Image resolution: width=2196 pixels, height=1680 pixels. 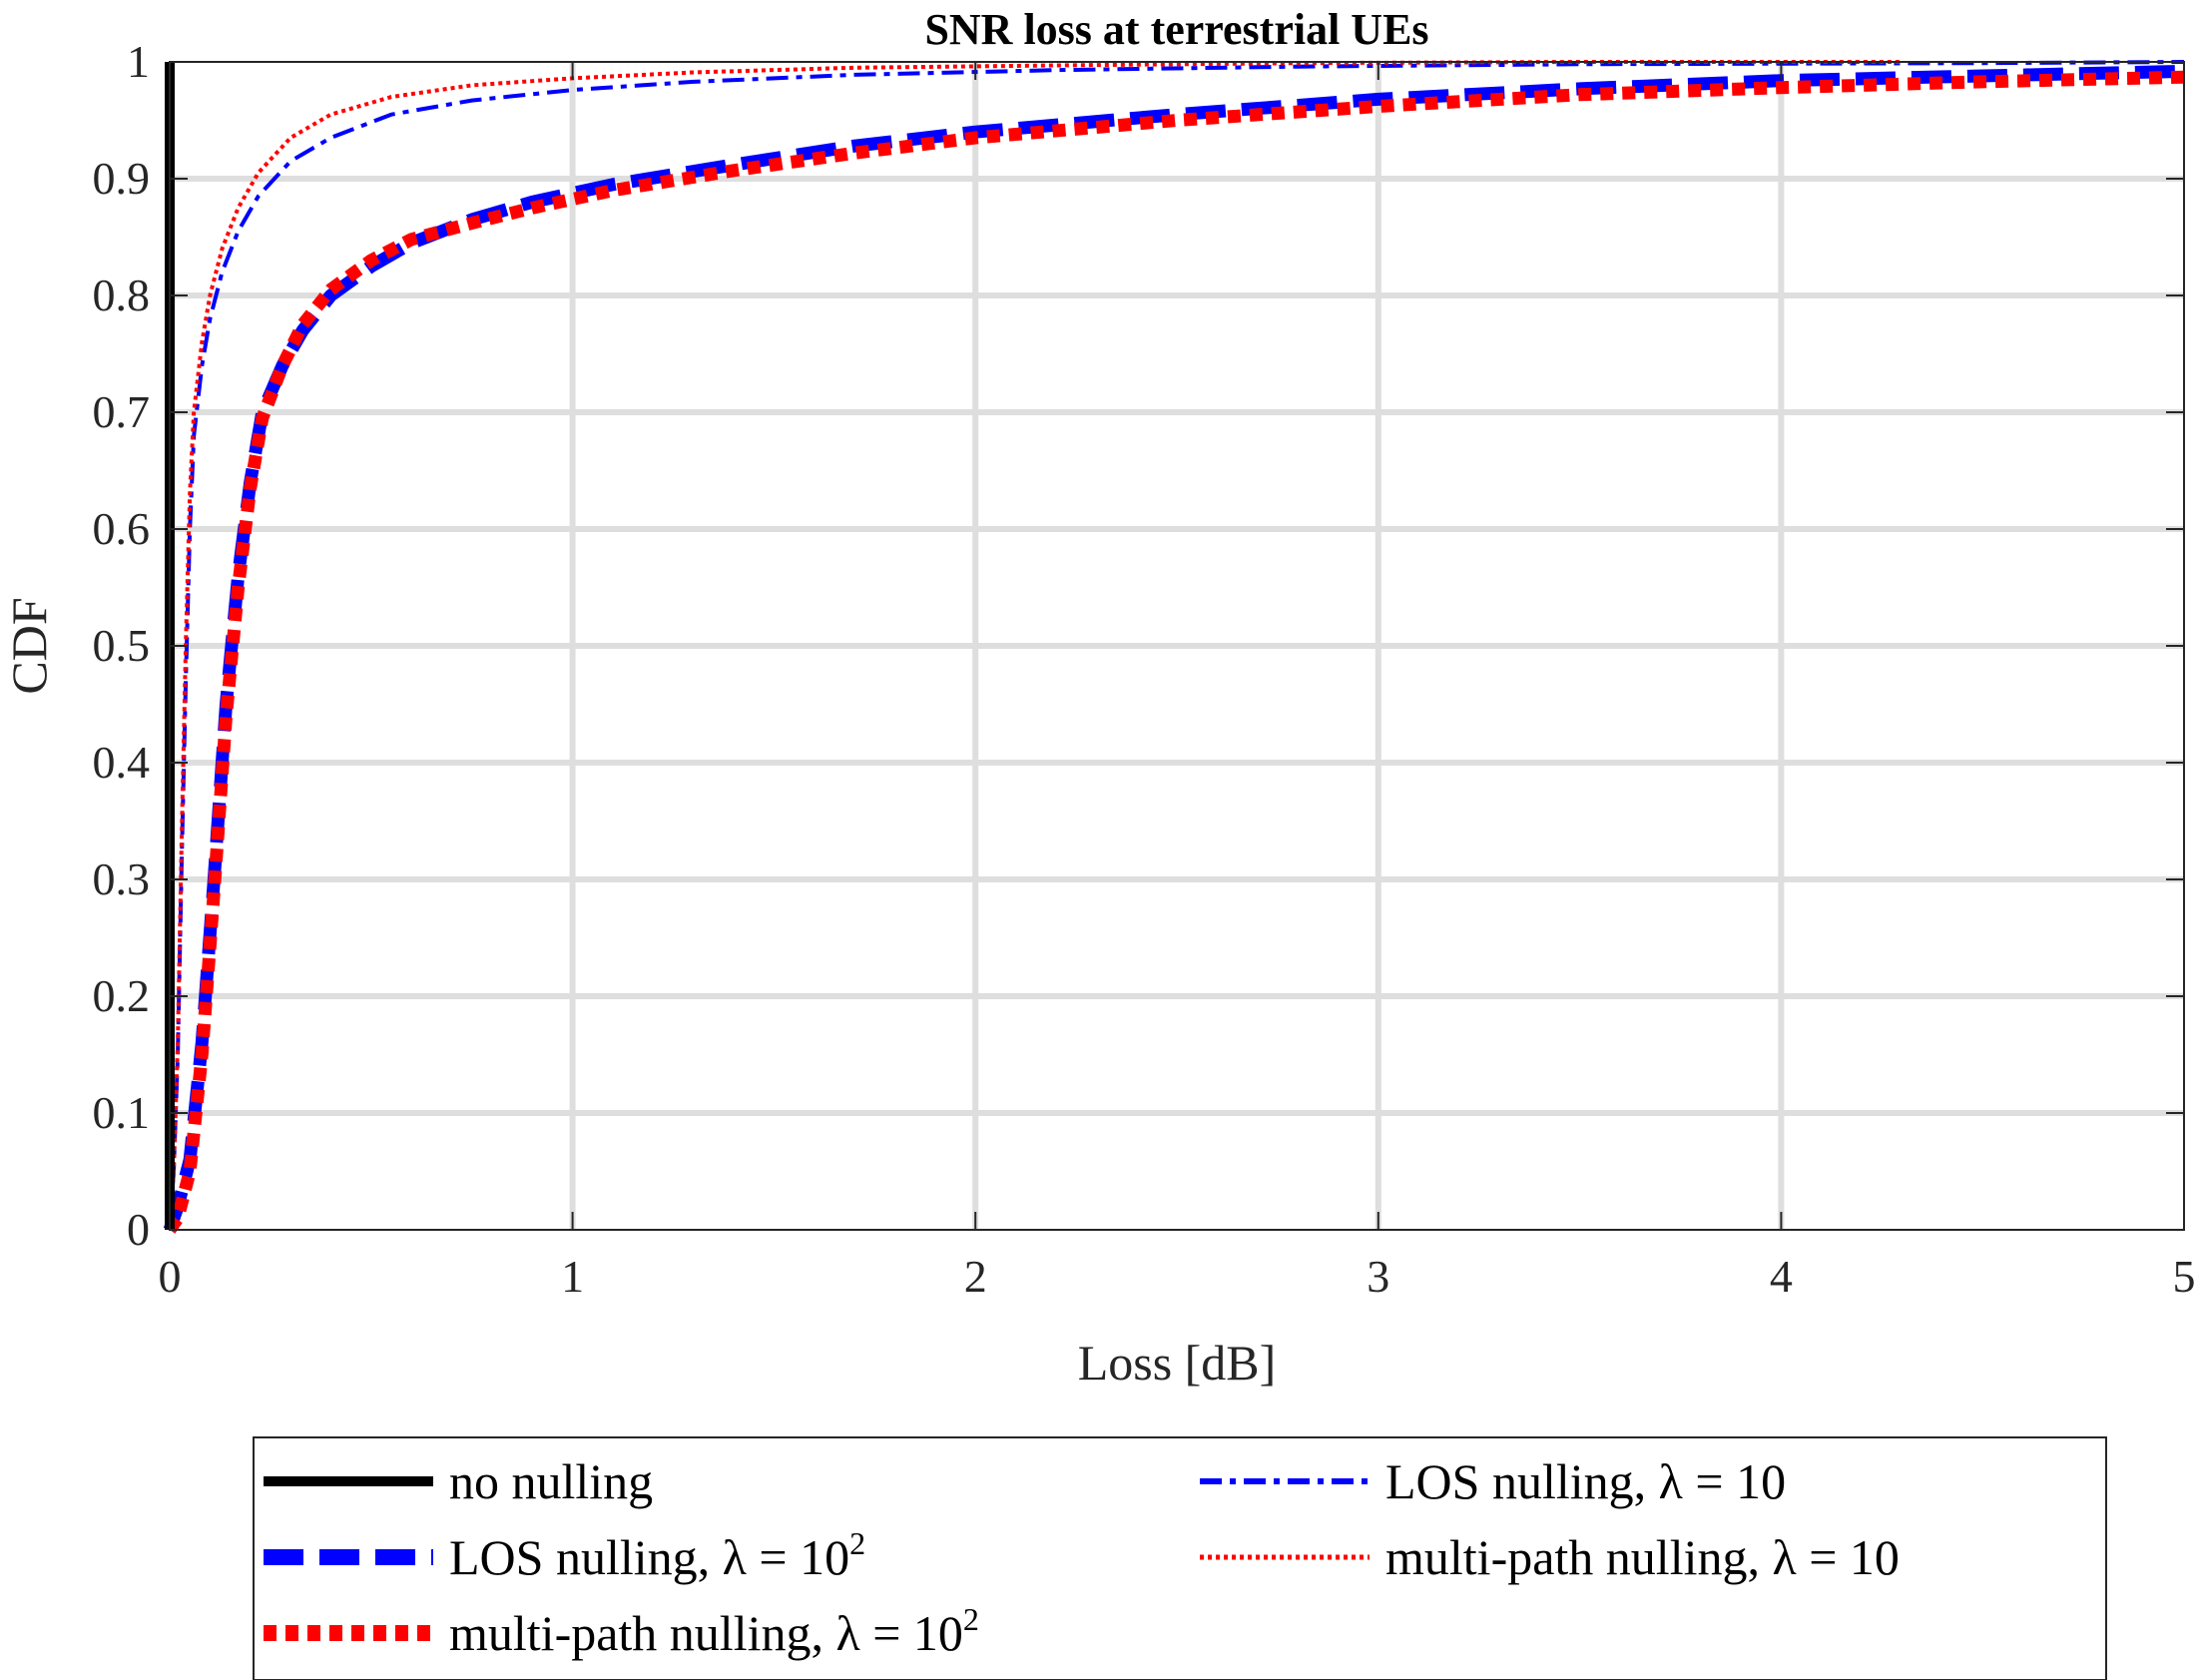 I want to click on y-tick-label: 0.6, so click(x=122, y=528).